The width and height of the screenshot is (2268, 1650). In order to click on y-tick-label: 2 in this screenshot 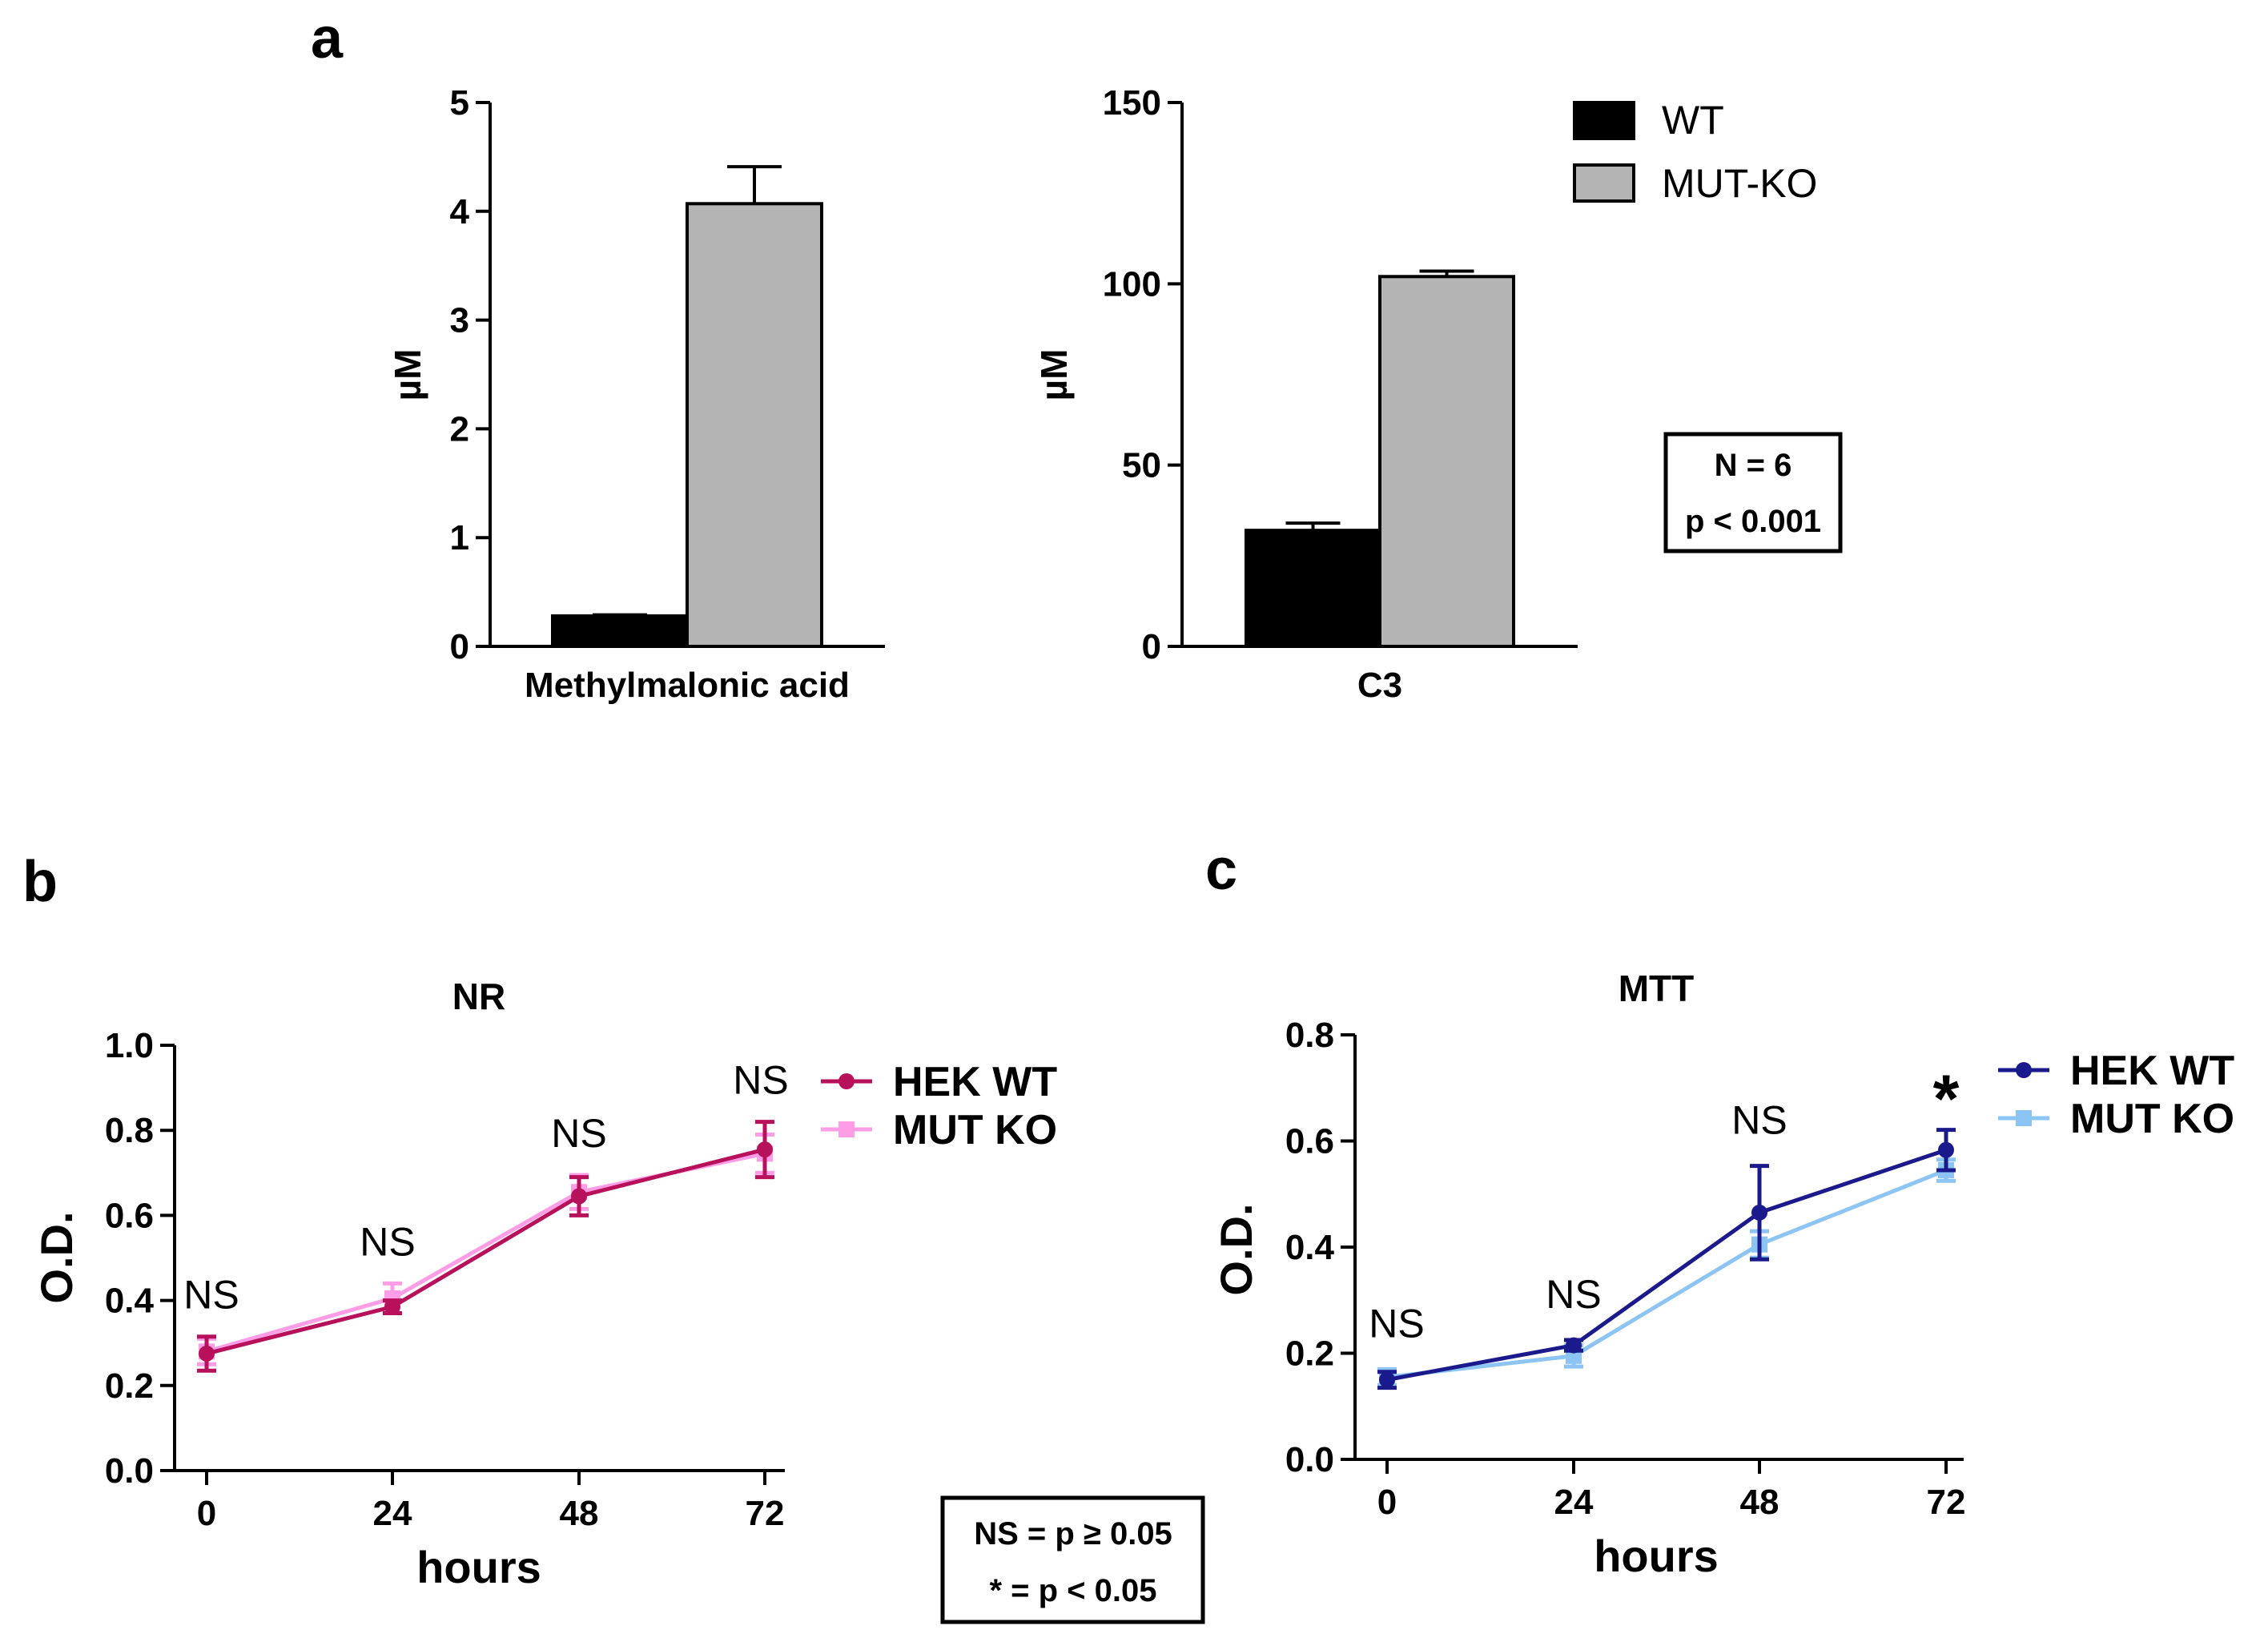, I will do `click(459, 429)`.